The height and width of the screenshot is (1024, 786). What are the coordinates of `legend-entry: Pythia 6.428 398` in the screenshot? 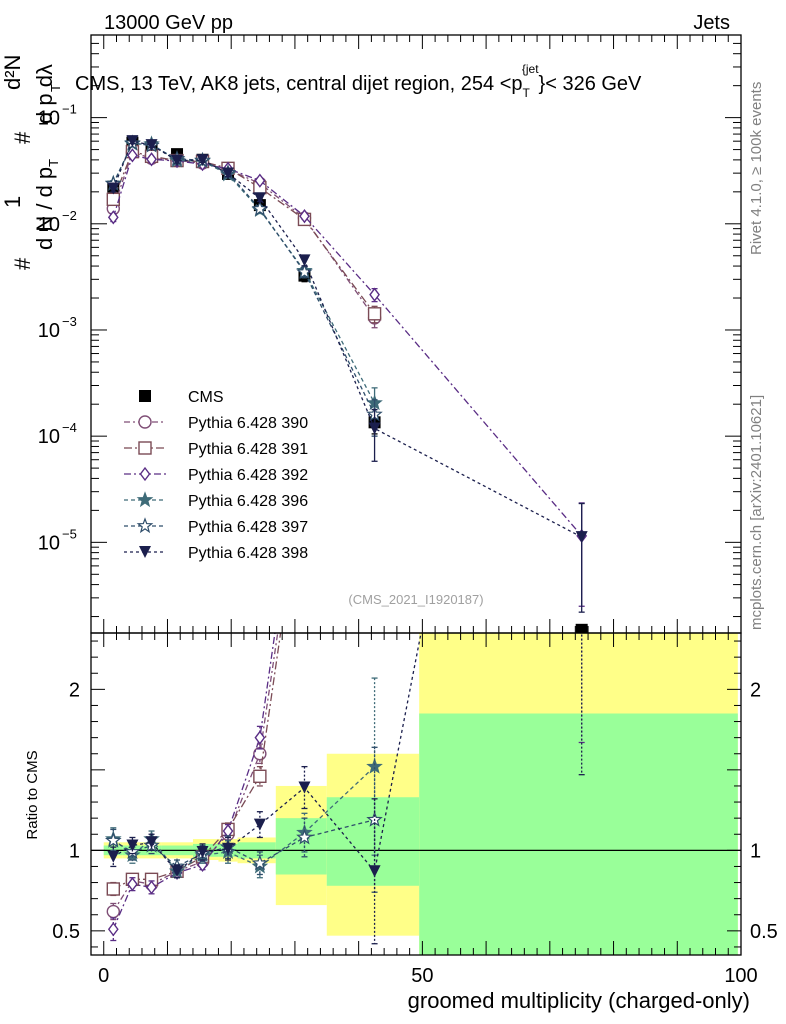 It's located at (216, 553).